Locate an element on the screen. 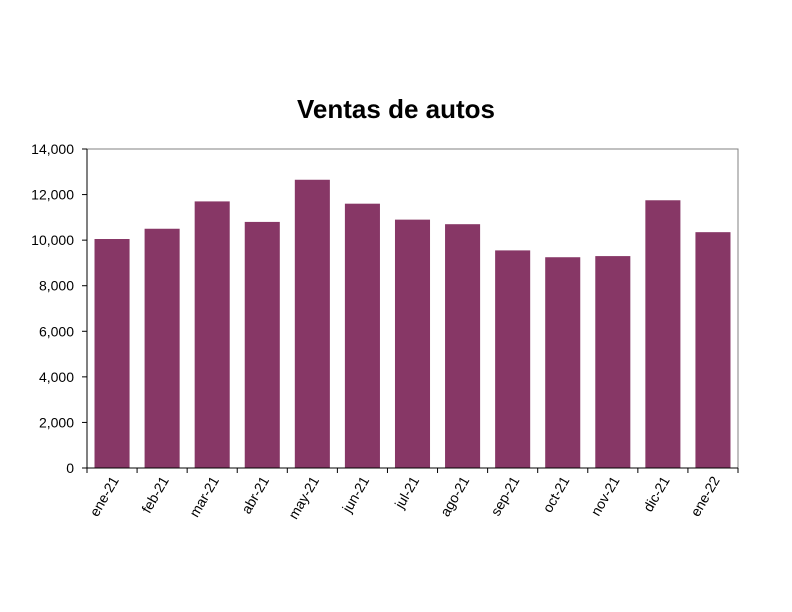 Image resolution: width=792 pixels, height=612 pixels. x-tick-label: feb-21 is located at coordinates (155, 494).